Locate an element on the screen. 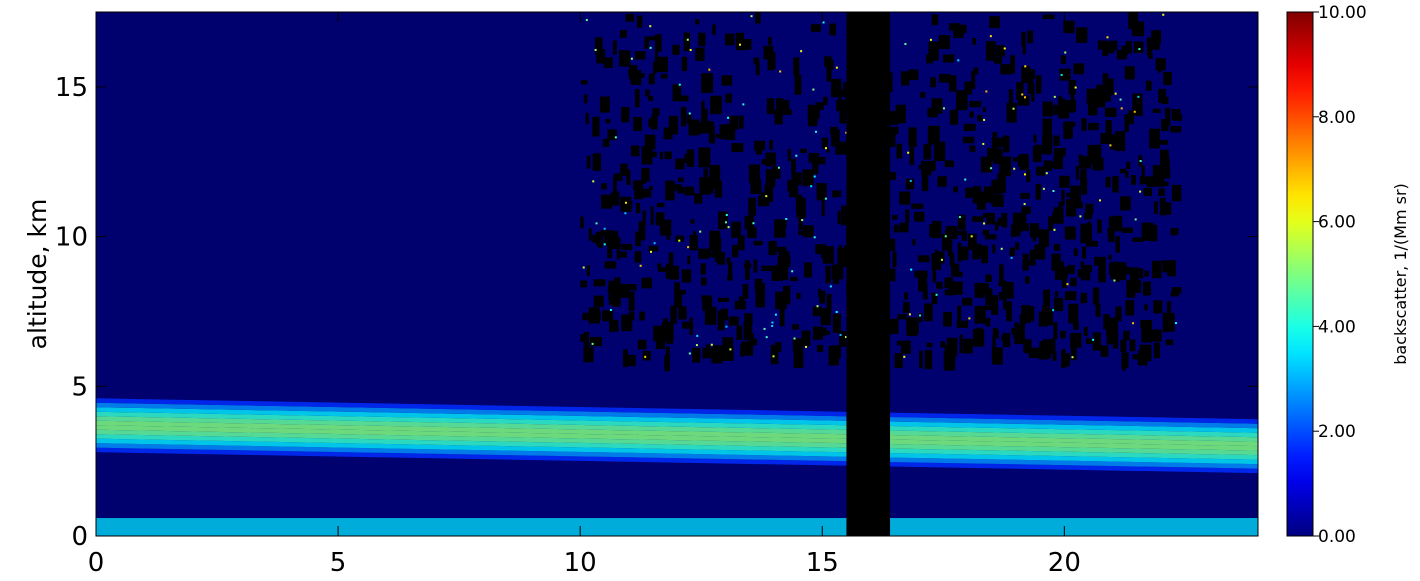 Image resolution: width=1420 pixels, height=581 pixels. aerosol-band is located at coordinates (677, 438).